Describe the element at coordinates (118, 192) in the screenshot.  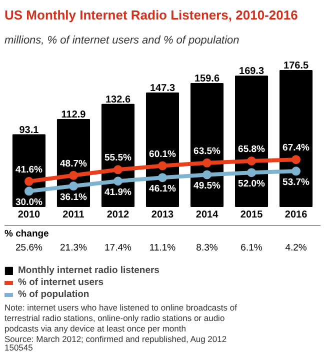
I see `data-label: 41.9%` at that location.